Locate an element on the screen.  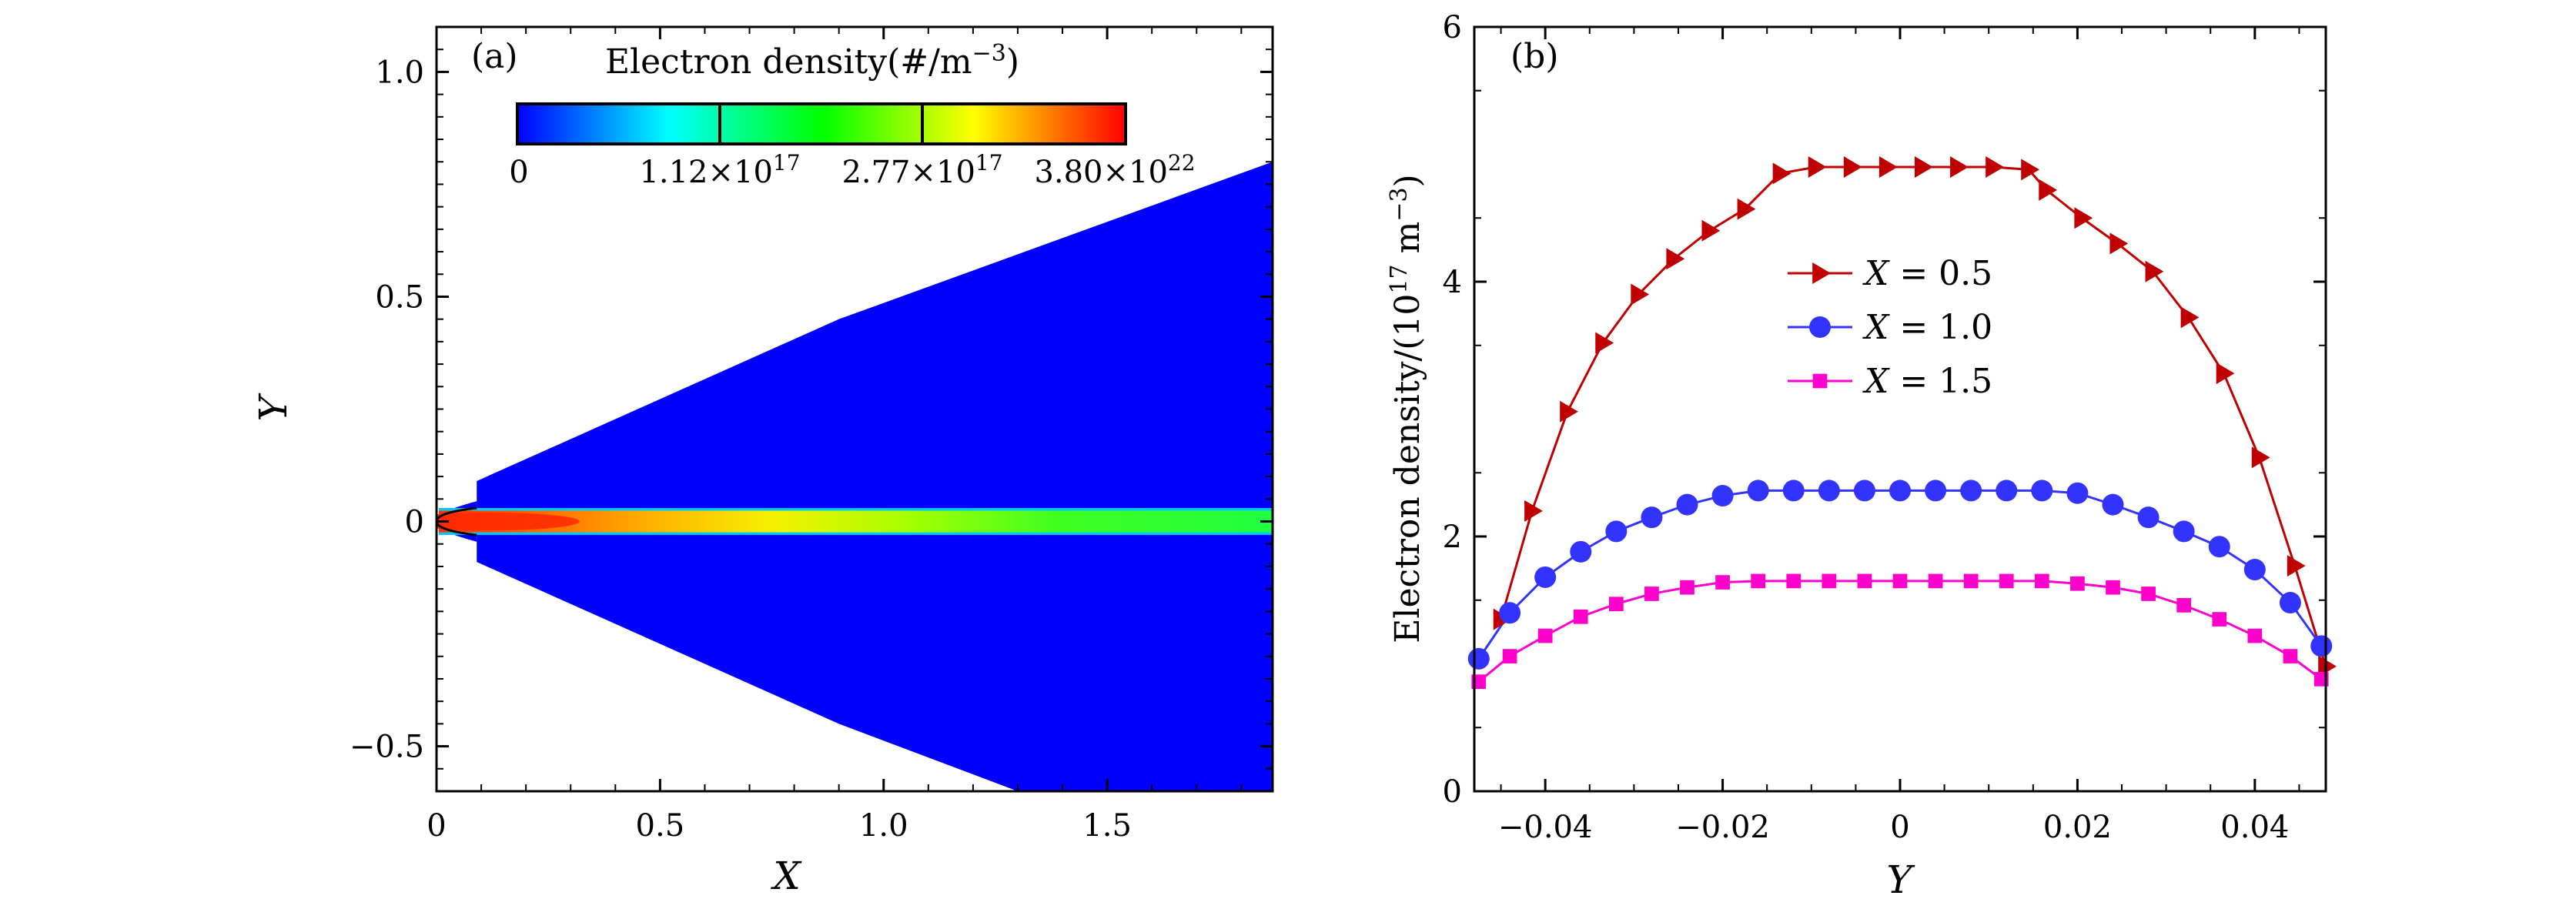
x-tick-label-b: −0.04 is located at coordinates (1545, 828).